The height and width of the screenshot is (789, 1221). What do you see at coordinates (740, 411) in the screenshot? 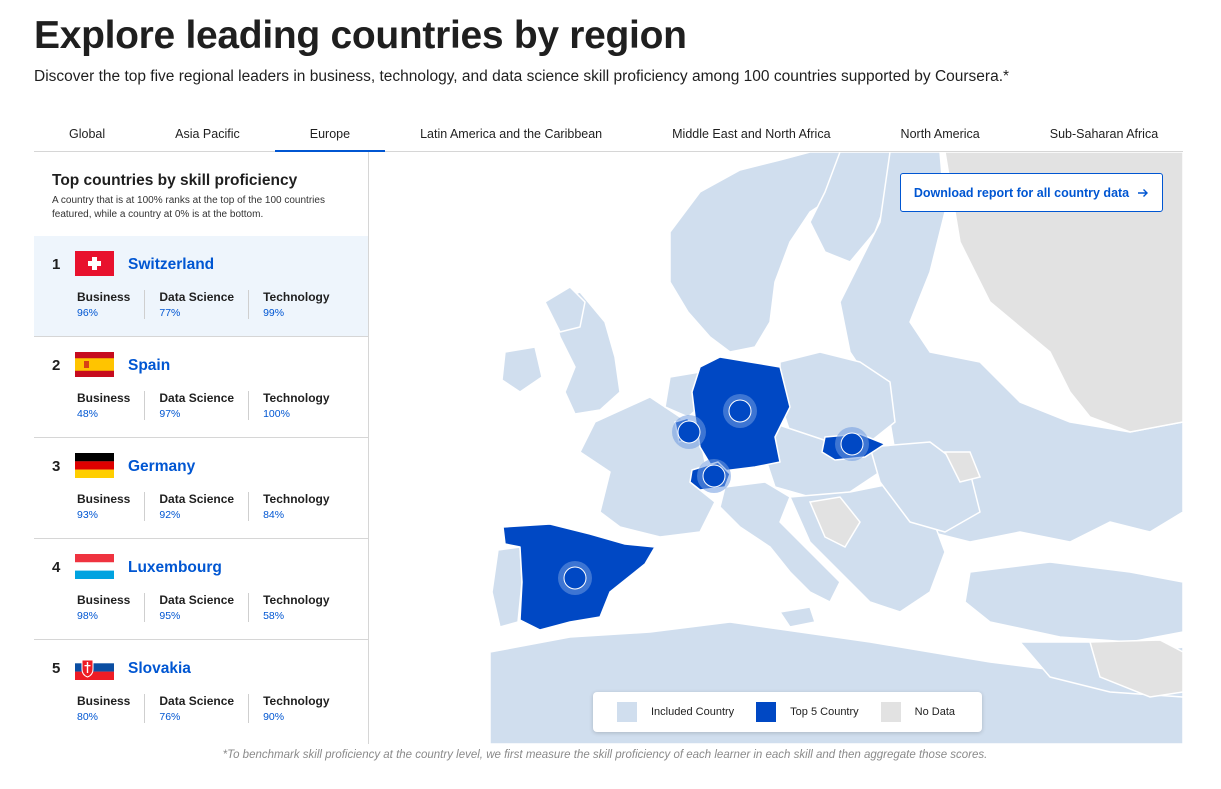
I see `marker-germany-dot` at bounding box center [740, 411].